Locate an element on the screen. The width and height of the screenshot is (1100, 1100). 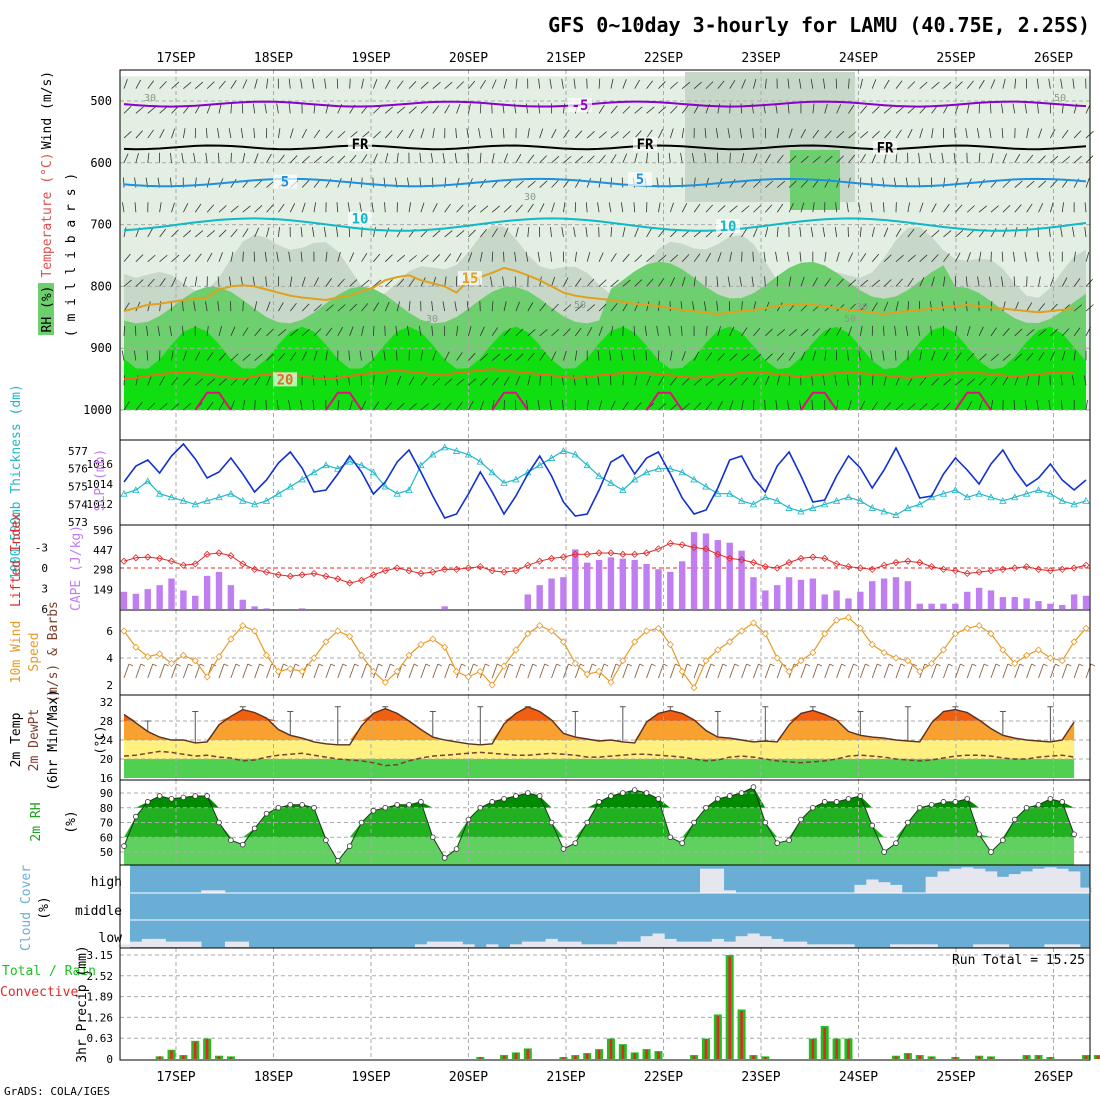
rh2m-tick-label: 60 is located at coordinates (106, 837).